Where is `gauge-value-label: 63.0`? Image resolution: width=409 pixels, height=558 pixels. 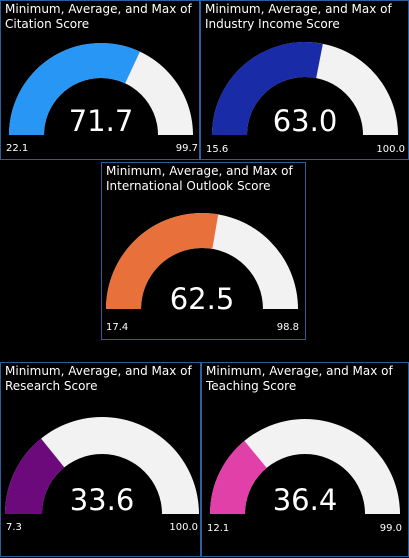 gauge-value-label: 63.0 is located at coordinates (305, 121).